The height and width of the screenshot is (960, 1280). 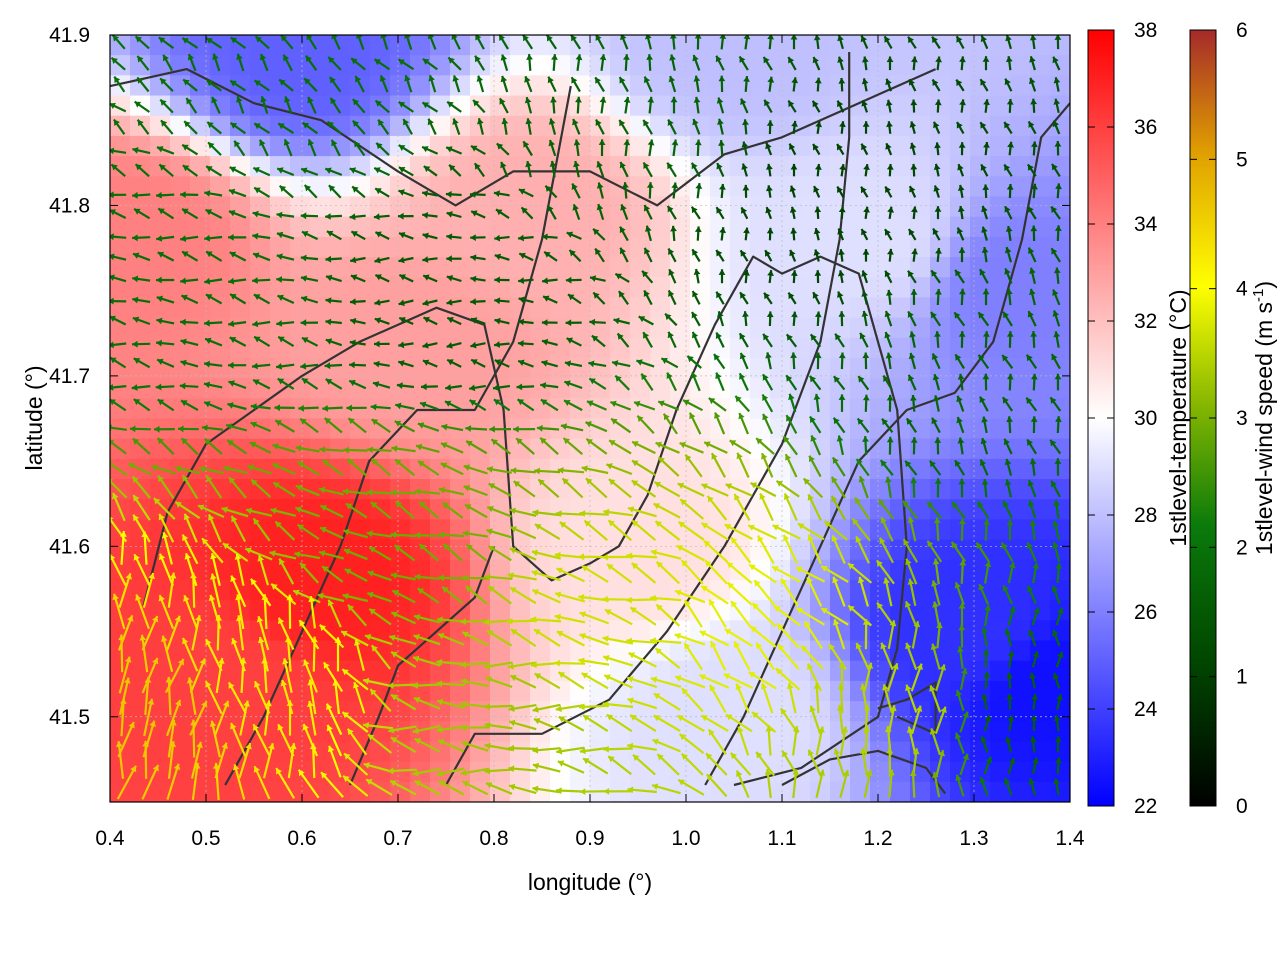 I want to click on colorbar-tick-label: 38, so click(x=1145, y=30).